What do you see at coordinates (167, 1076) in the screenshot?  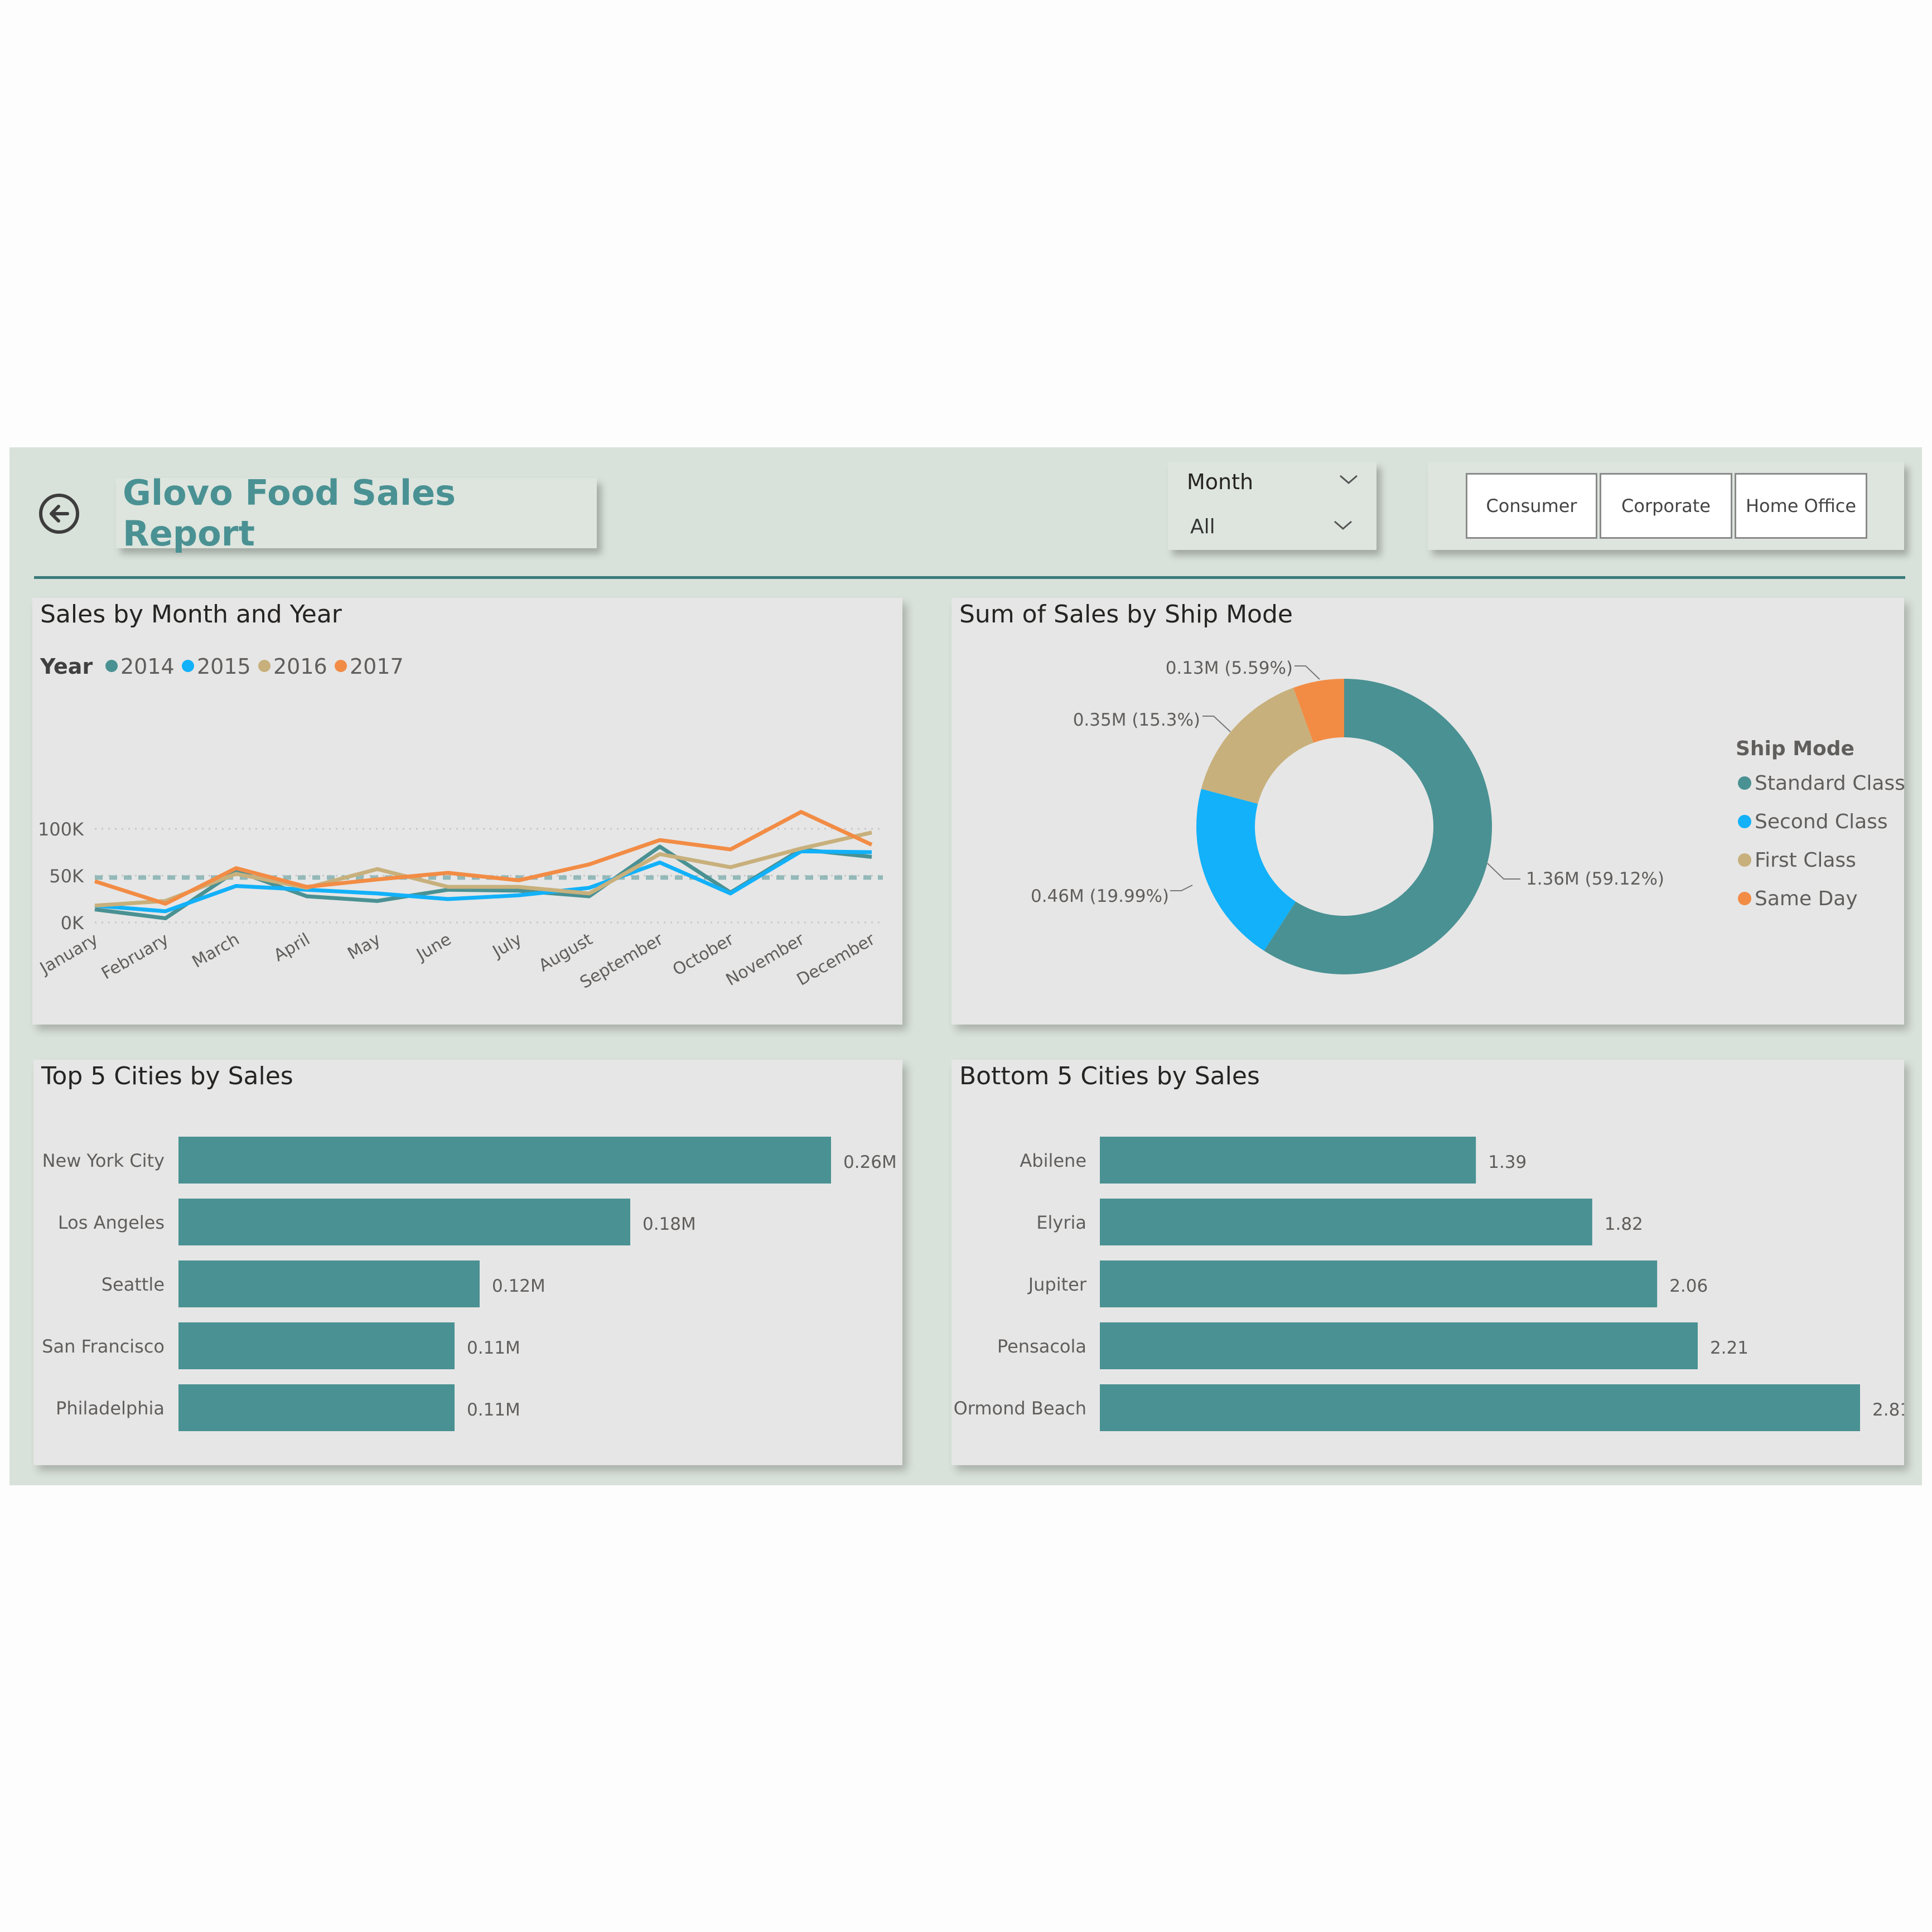 I see `top-cities-title: Top 5 Cities by Sales` at bounding box center [167, 1076].